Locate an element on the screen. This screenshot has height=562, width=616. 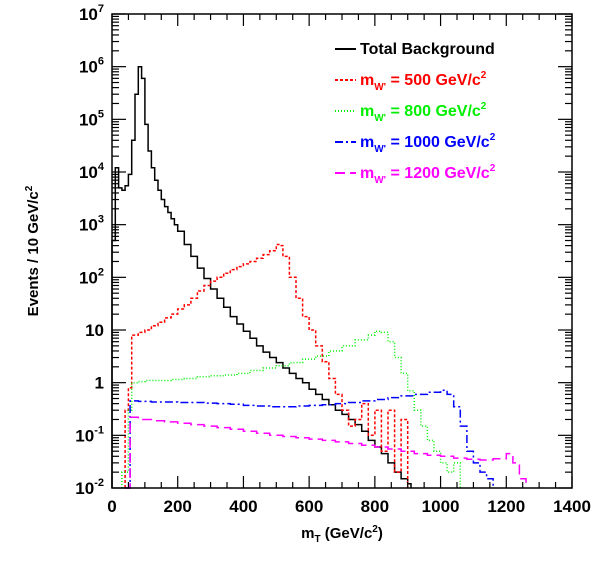
legend-label-1: Total Background is located at coordinates (427, 49).